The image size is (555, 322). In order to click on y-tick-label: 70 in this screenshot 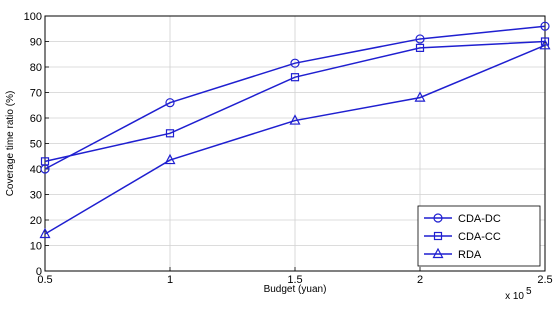, I will do `click(36, 94)`.